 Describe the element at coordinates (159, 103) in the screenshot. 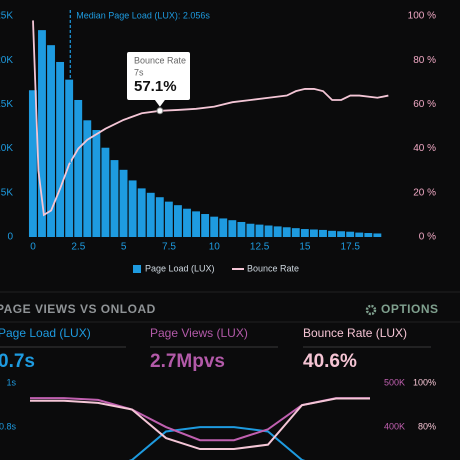

I see `tooltip-pointer` at that location.